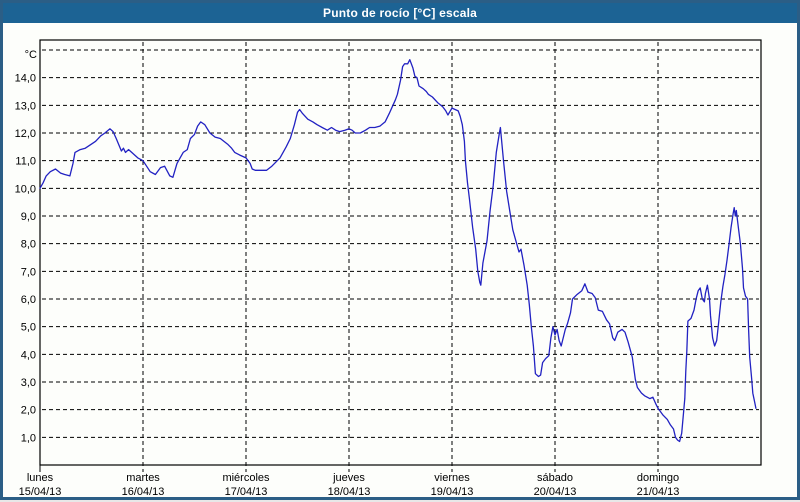 This screenshot has width=800, height=502. I want to click on y-tick-label: 6,0, so click(28, 300).